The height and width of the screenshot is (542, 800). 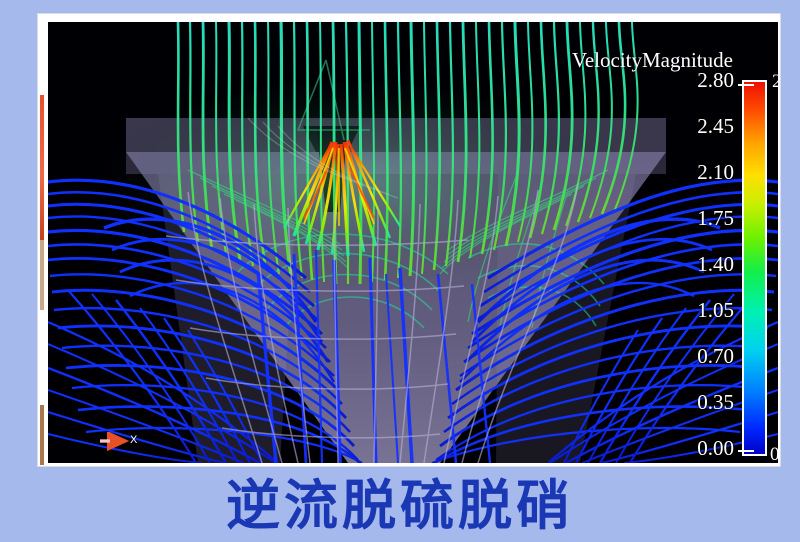 I want to click on colorbar-tick-2: 2.10, so click(x=715, y=172).